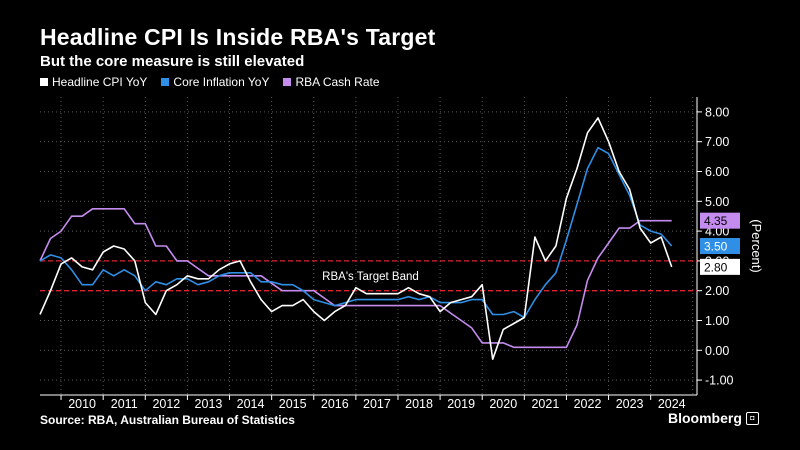 This screenshot has width=800, height=450. I want to click on headline-cpi-end-label-text: 2.80, so click(716, 267).